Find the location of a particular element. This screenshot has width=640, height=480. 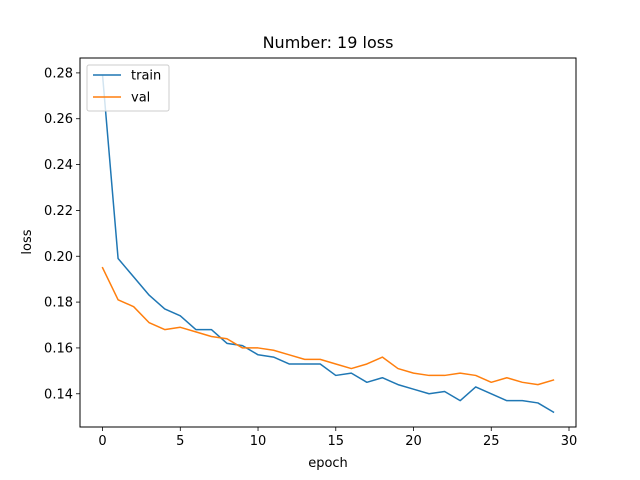

x-axis: 0 5 10 15 20 25 30 is located at coordinates (337, 438).